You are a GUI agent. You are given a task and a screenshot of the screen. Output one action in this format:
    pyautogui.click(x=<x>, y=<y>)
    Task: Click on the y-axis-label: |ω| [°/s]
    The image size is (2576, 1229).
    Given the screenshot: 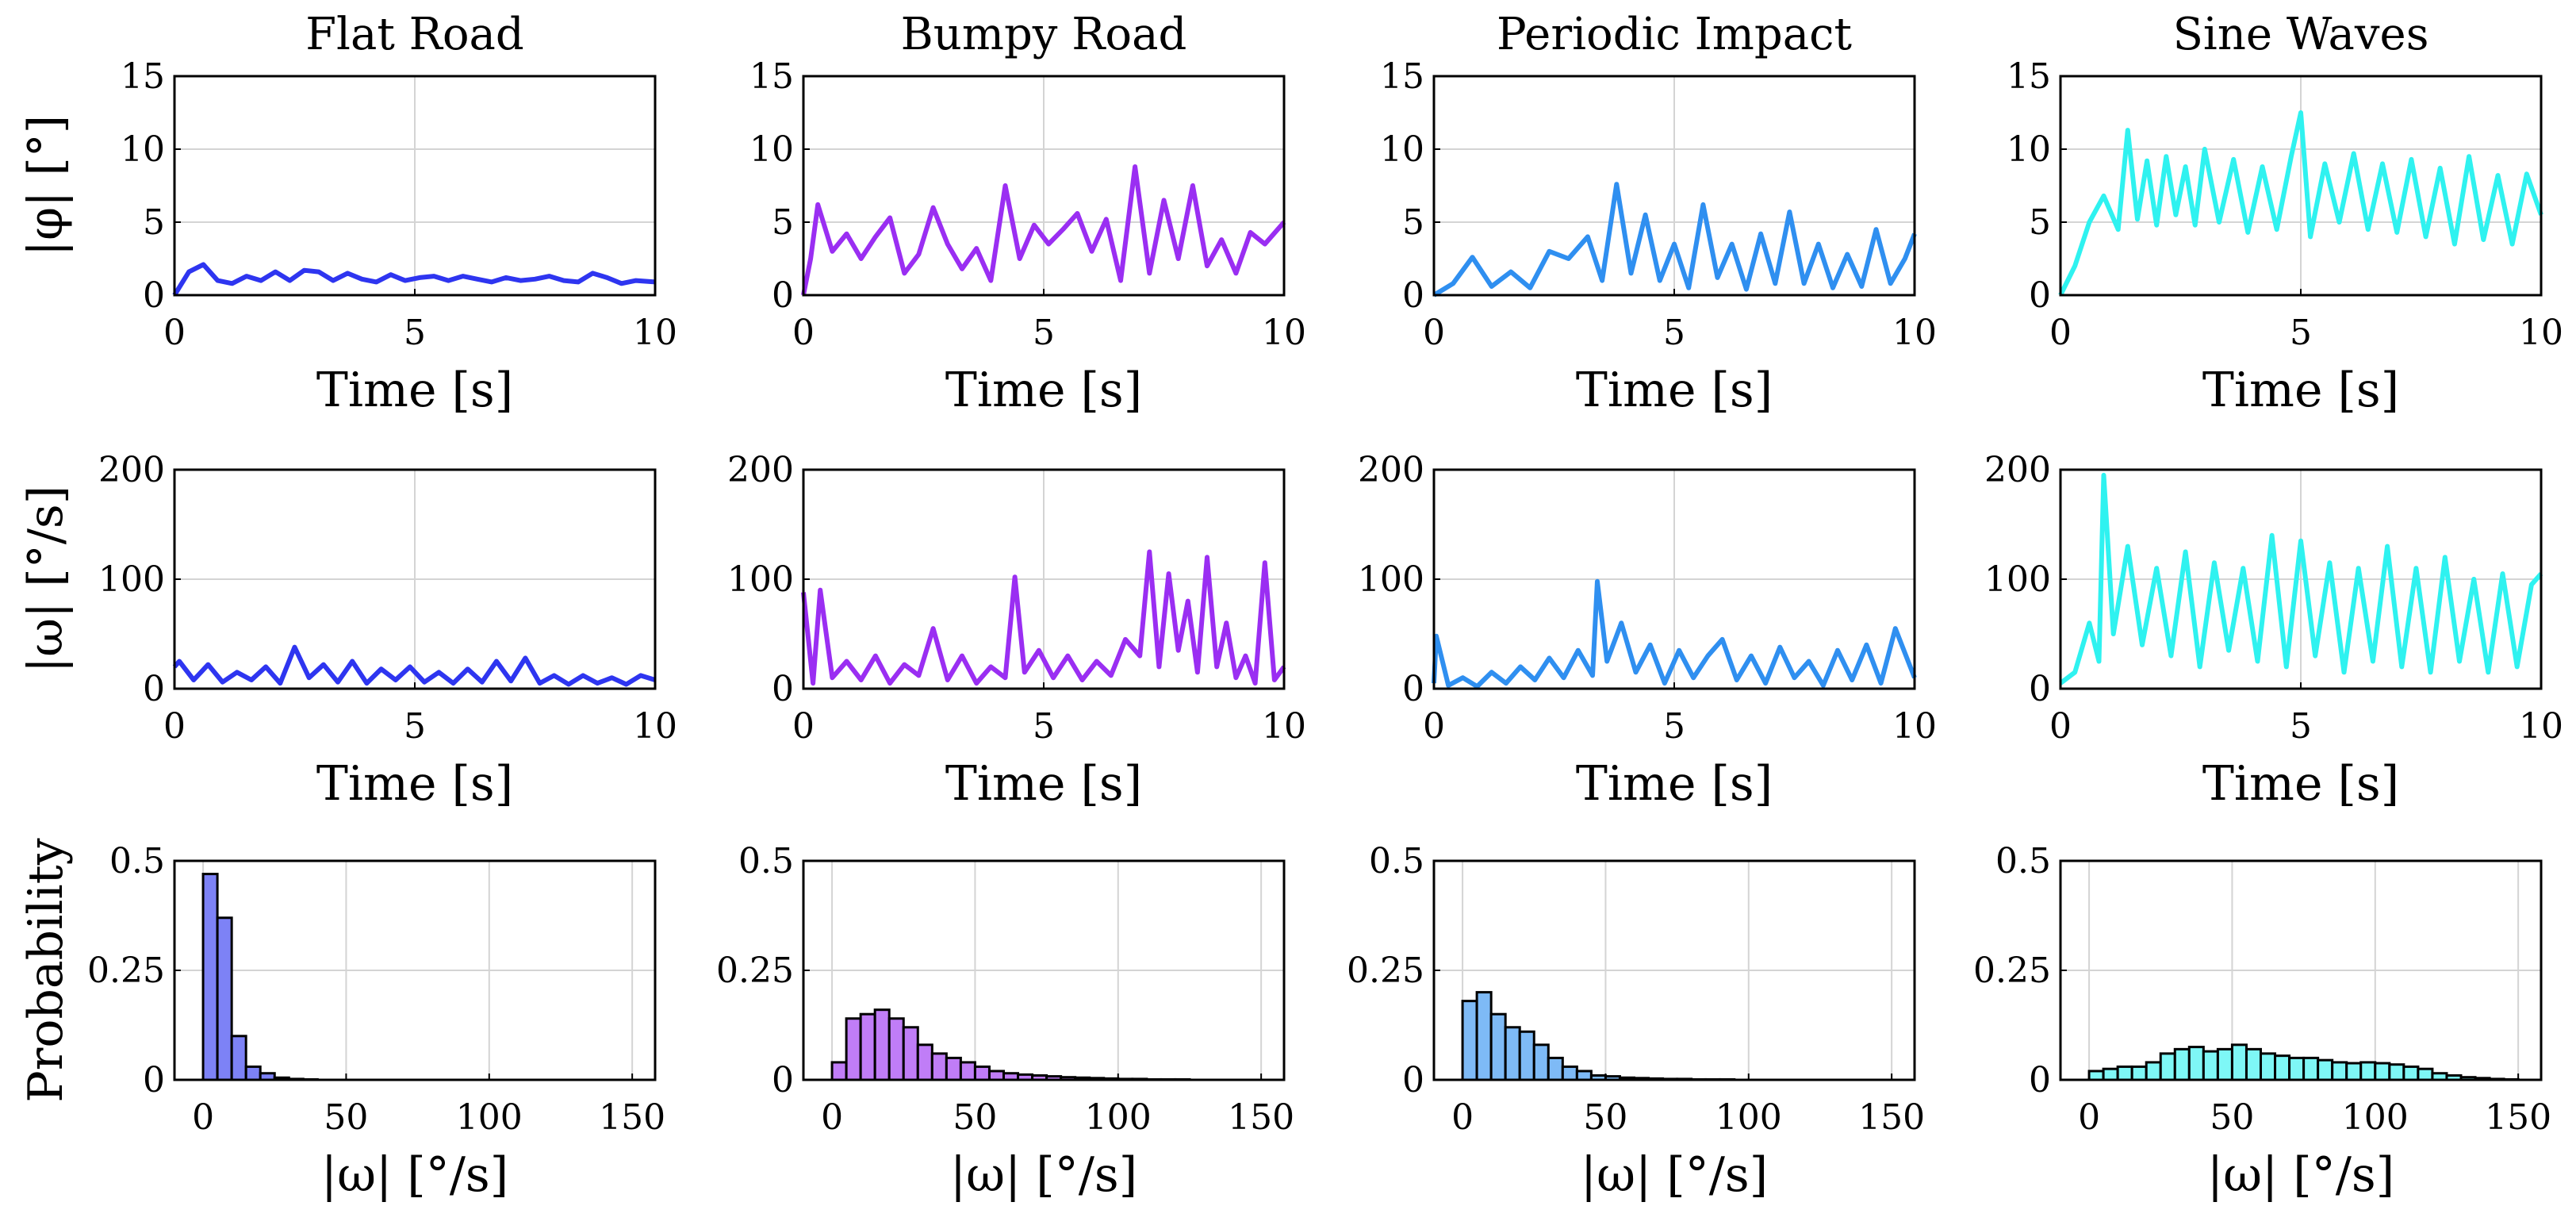 What is the action you would take?
    pyautogui.click(x=46, y=579)
    